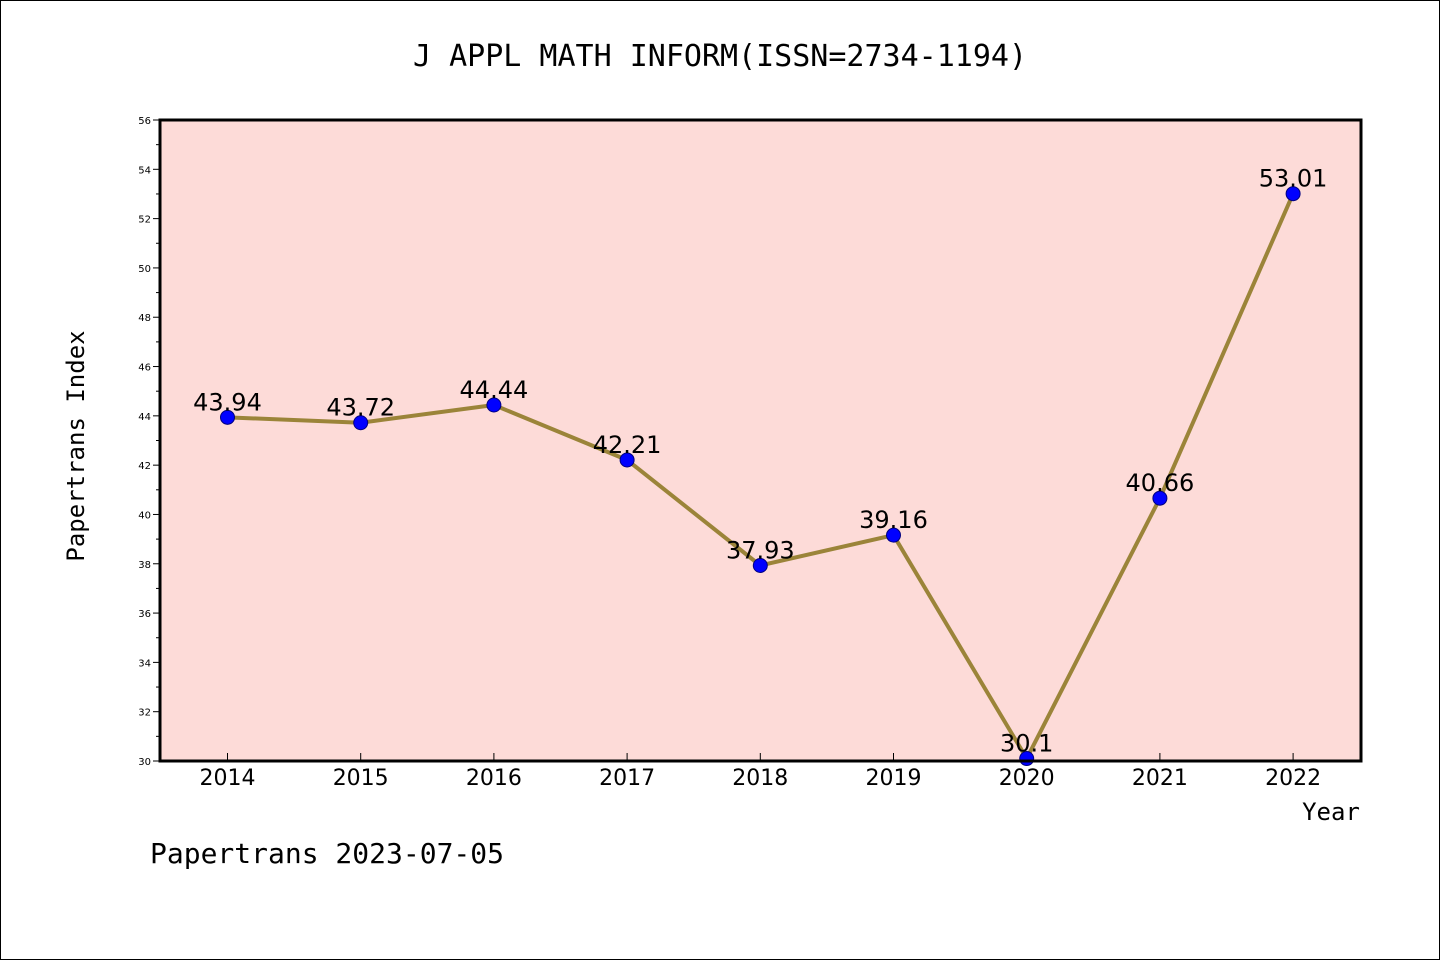 Image resolution: width=1440 pixels, height=960 pixels. I want to click on data-point-label: 43.94, so click(227, 402).